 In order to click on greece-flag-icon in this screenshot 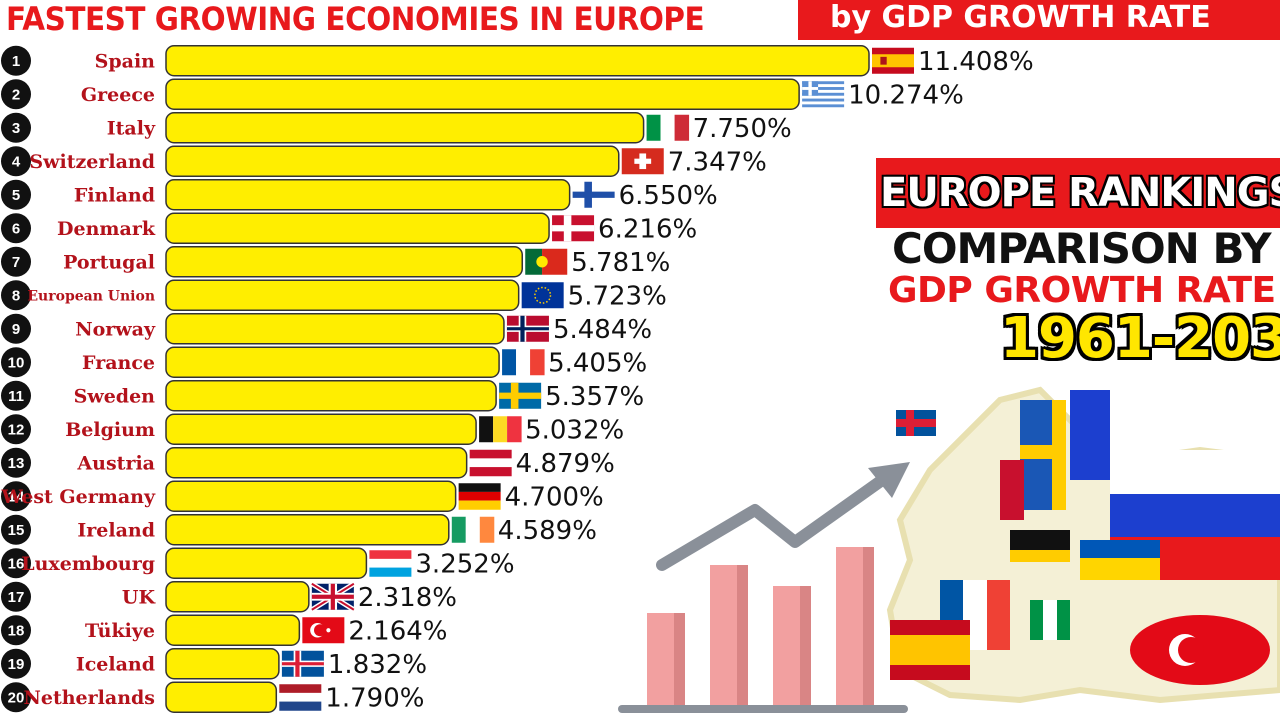, I will do `click(823, 94)`.